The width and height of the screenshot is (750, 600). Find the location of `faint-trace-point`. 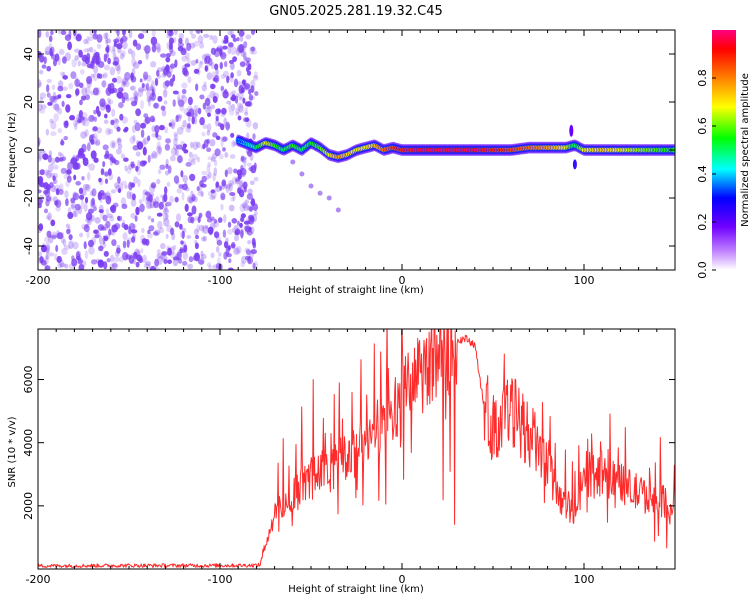

faint-trace-point is located at coordinates (311, 186).